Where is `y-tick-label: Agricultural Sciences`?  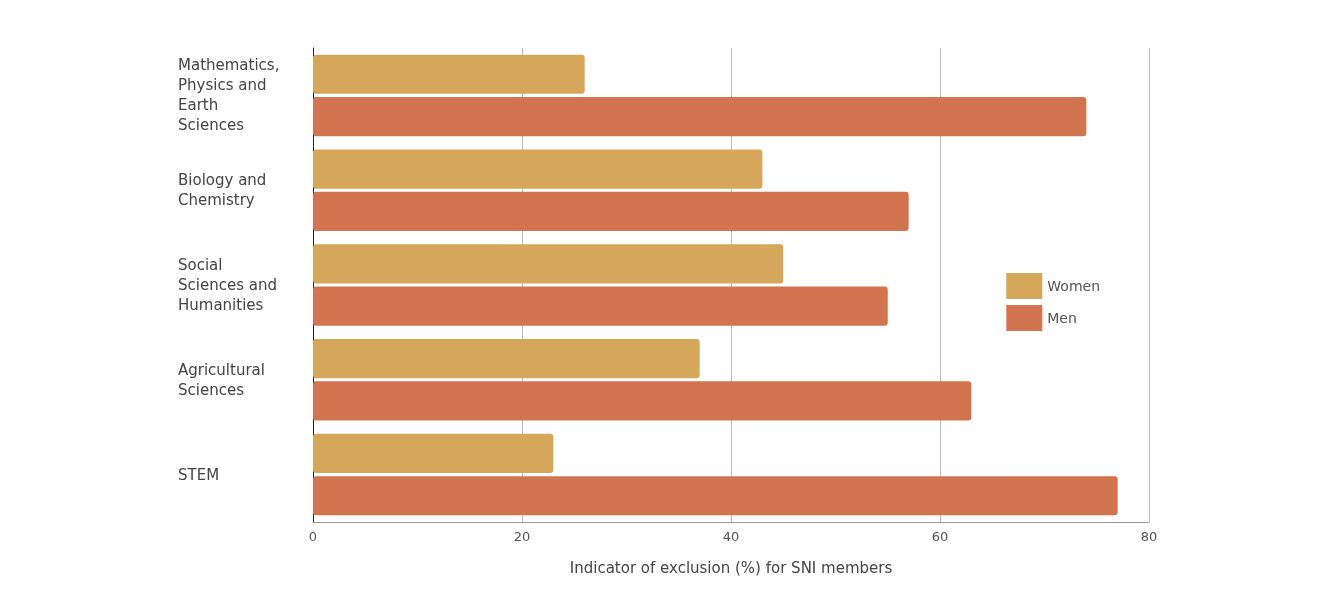 y-tick-label: Agricultural Sciences is located at coordinates (221, 379).